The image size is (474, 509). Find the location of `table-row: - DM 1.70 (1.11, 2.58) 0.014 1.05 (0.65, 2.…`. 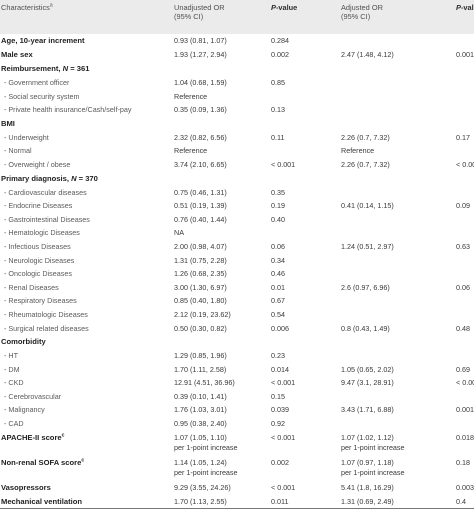

table-row: - DM 1.70 (1.11, 2.58) 0.014 1.05 (0.65, 2.… is located at coordinates (237, 370).